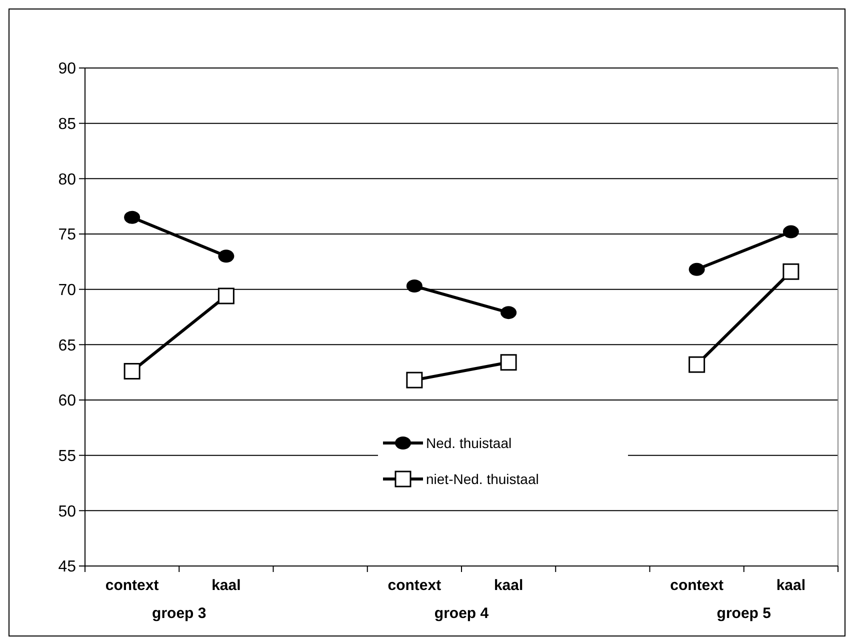  What do you see at coordinates (67, 179) in the screenshot?
I see `y-tick-label: 80` at bounding box center [67, 179].